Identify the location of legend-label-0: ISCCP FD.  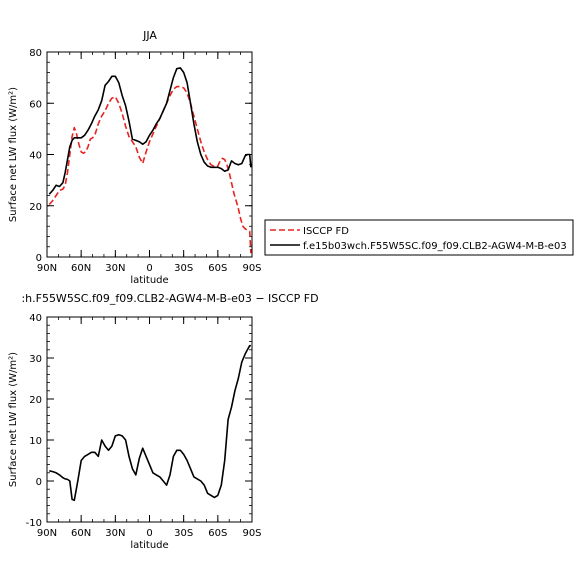
(326, 231).